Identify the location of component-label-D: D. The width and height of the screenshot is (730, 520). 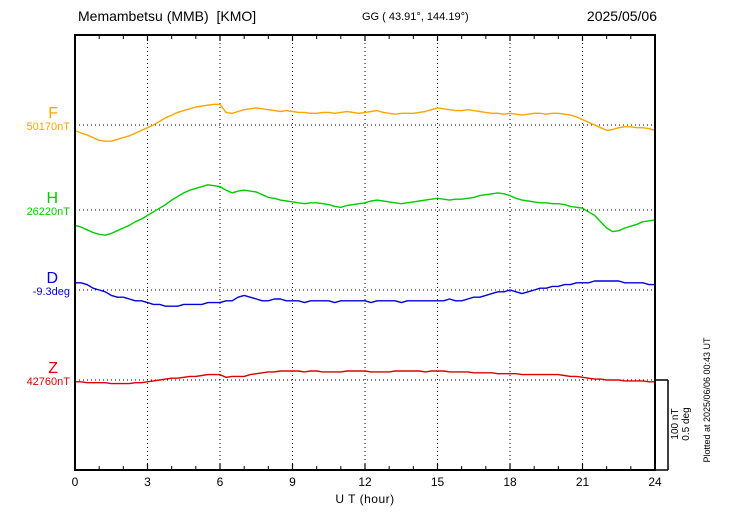
(52, 278).